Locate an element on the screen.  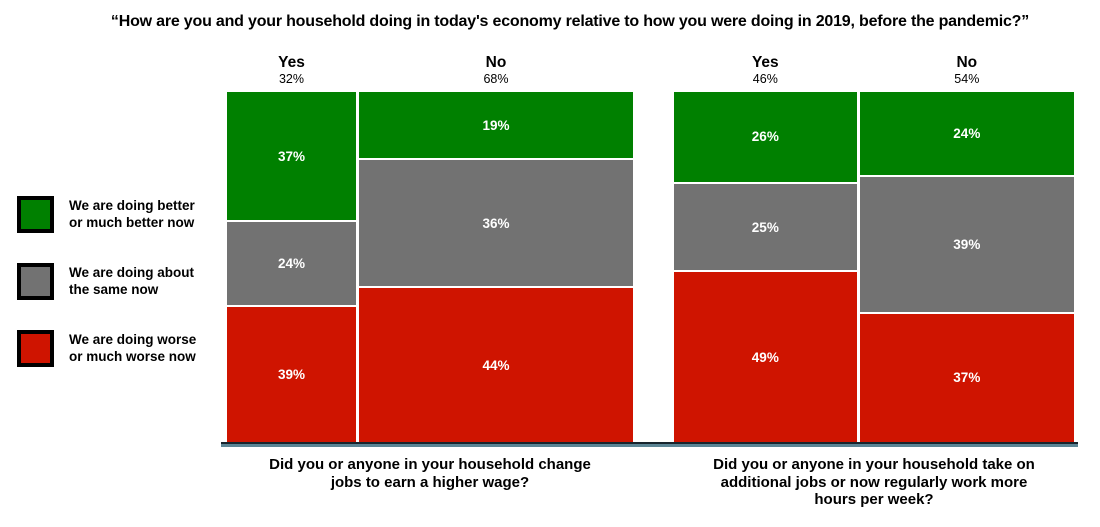
legend-item-worse: We are doing worse or much worse now is located at coordinates (106, 348).